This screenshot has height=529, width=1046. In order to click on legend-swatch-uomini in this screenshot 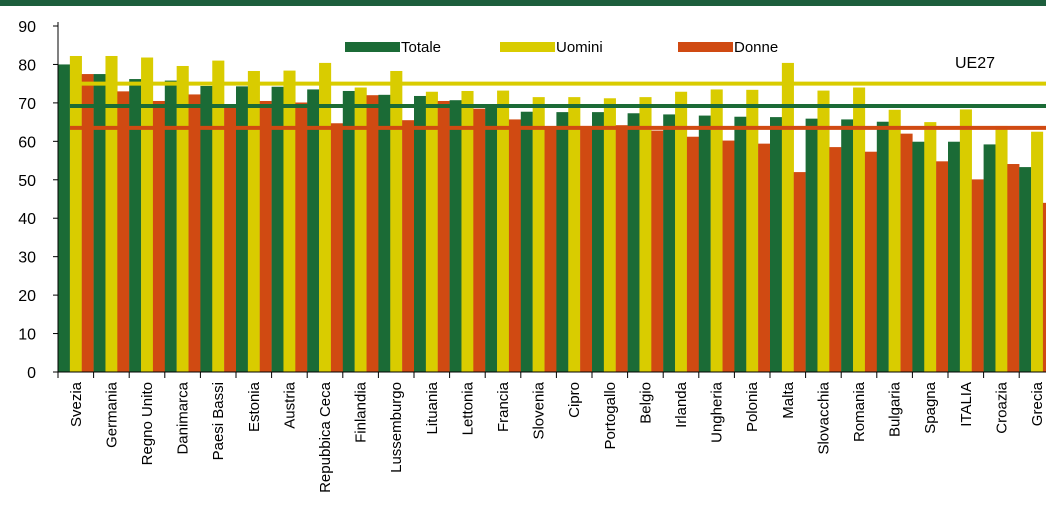, I will do `click(527, 47)`.